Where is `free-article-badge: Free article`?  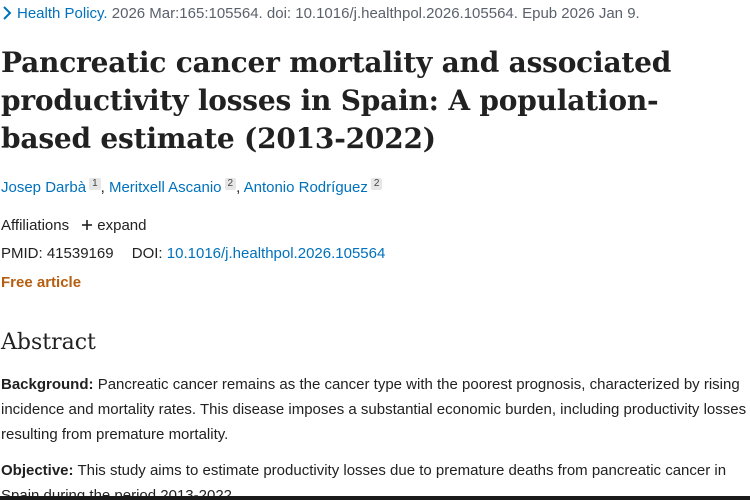 free-article-badge: Free article is located at coordinates (41, 282).